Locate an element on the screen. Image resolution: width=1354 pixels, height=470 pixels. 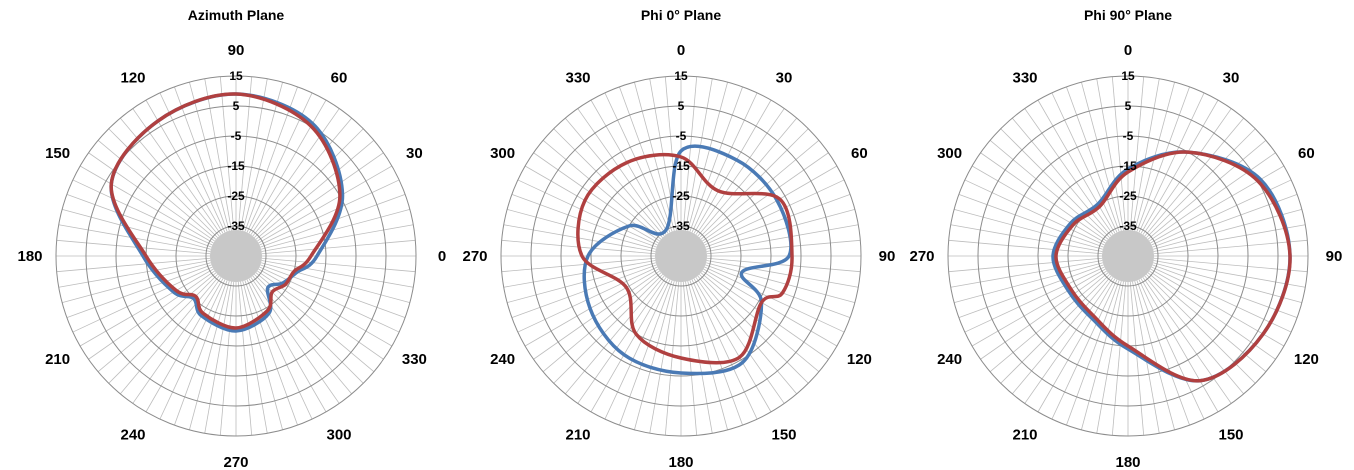
angle-tick-label: 0 is located at coordinates (442, 256).